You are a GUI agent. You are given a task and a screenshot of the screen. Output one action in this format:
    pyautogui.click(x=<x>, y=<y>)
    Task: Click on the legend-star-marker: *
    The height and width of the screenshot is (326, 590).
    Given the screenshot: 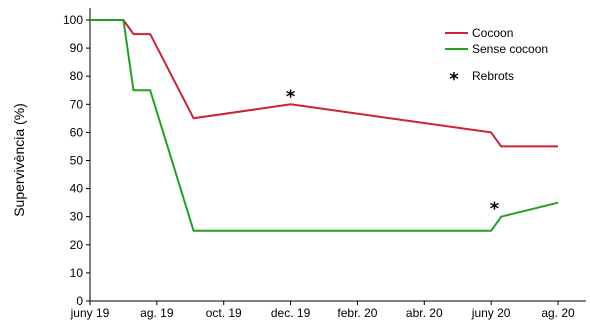 What is the action you would take?
    pyautogui.click(x=454, y=79)
    